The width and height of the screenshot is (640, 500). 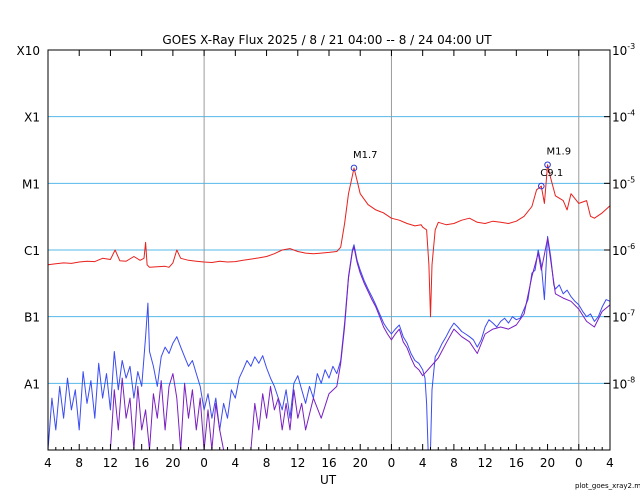 I want to click on flux-tick-label: 10⁻³, so click(x=623, y=50).